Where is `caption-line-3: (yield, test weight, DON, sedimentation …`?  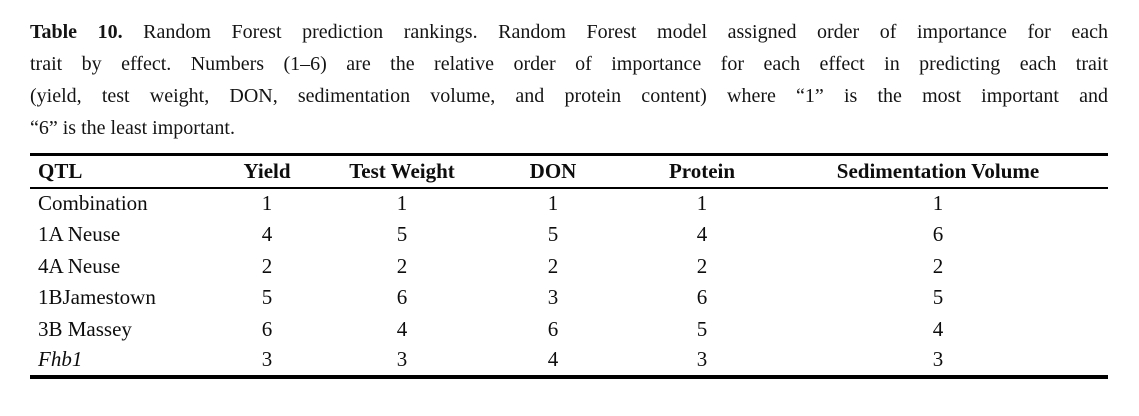
caption-line-3: (yield, test weight, DON, sedimentation … is located at coordinates (569, 96).